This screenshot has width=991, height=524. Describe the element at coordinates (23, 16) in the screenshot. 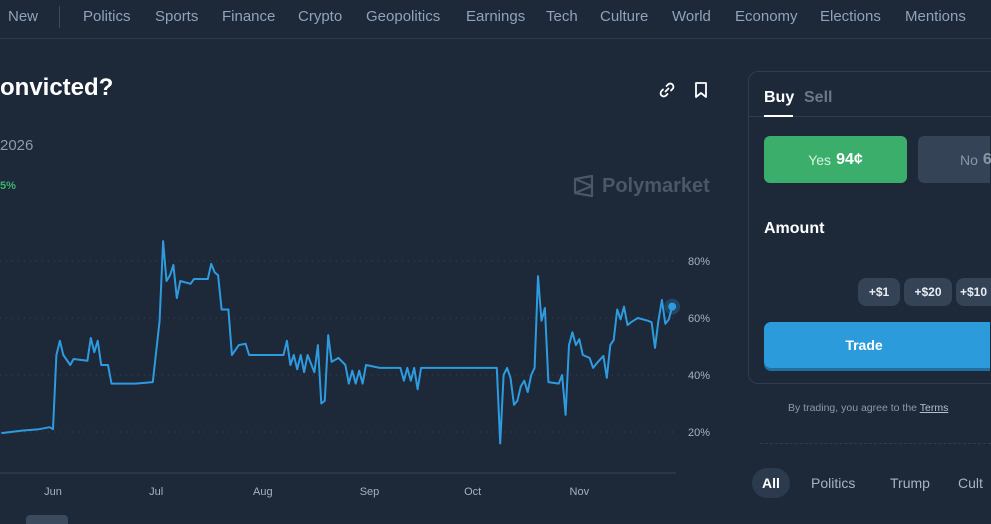

I see `nav-item-new: New` at that location.